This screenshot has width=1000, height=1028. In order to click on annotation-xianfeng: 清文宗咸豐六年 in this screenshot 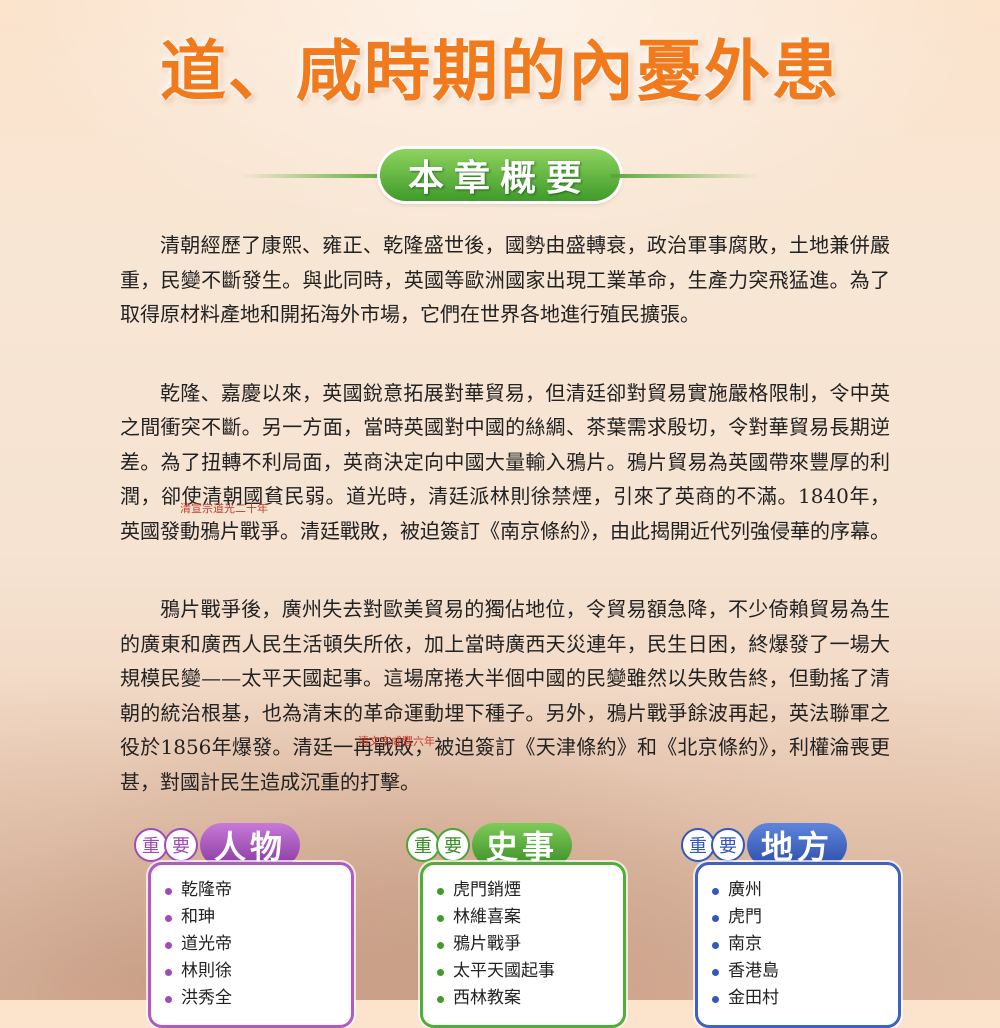, I will do `click(396, 741)`.